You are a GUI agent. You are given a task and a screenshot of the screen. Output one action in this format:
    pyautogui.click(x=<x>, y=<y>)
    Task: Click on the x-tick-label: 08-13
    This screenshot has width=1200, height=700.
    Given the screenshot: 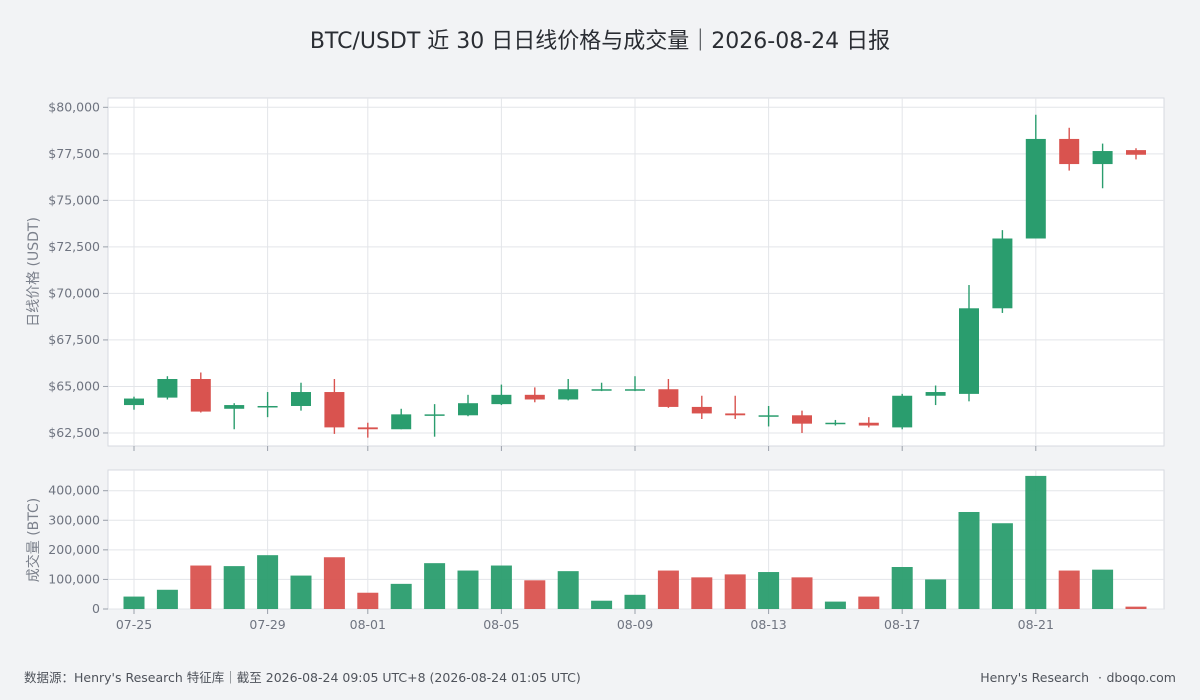 What is the action you would take?
    pyautogui.click(x=768, y=624)
    